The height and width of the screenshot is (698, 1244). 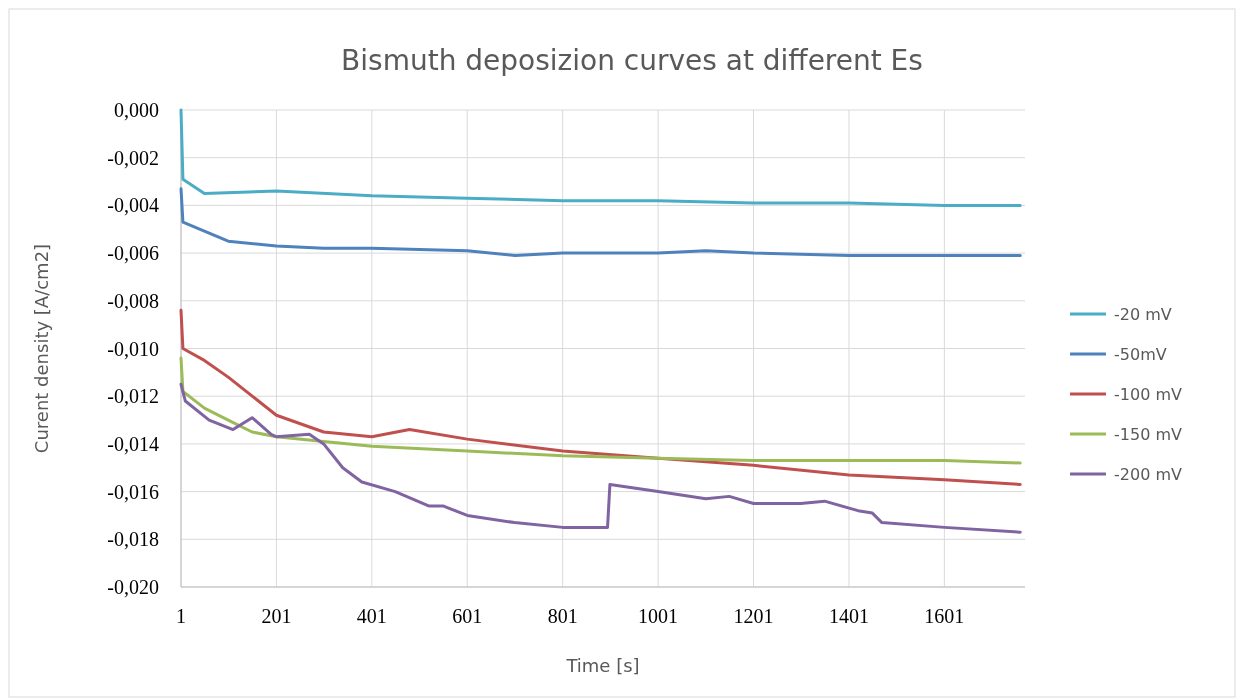 What do you see at coordinates (658, 616) in the screenshot?
I see `x-tick-label: 1001` at bounding box center [658, 616].